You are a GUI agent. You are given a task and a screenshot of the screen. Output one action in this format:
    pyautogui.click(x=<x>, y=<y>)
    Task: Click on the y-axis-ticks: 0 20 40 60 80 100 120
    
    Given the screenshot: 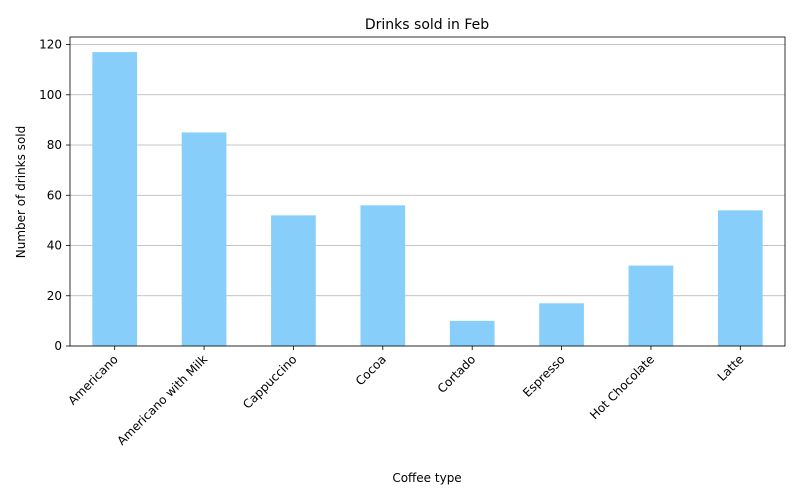 What is the action you would take?
    pyautogui.click(x=54, y=195)
    